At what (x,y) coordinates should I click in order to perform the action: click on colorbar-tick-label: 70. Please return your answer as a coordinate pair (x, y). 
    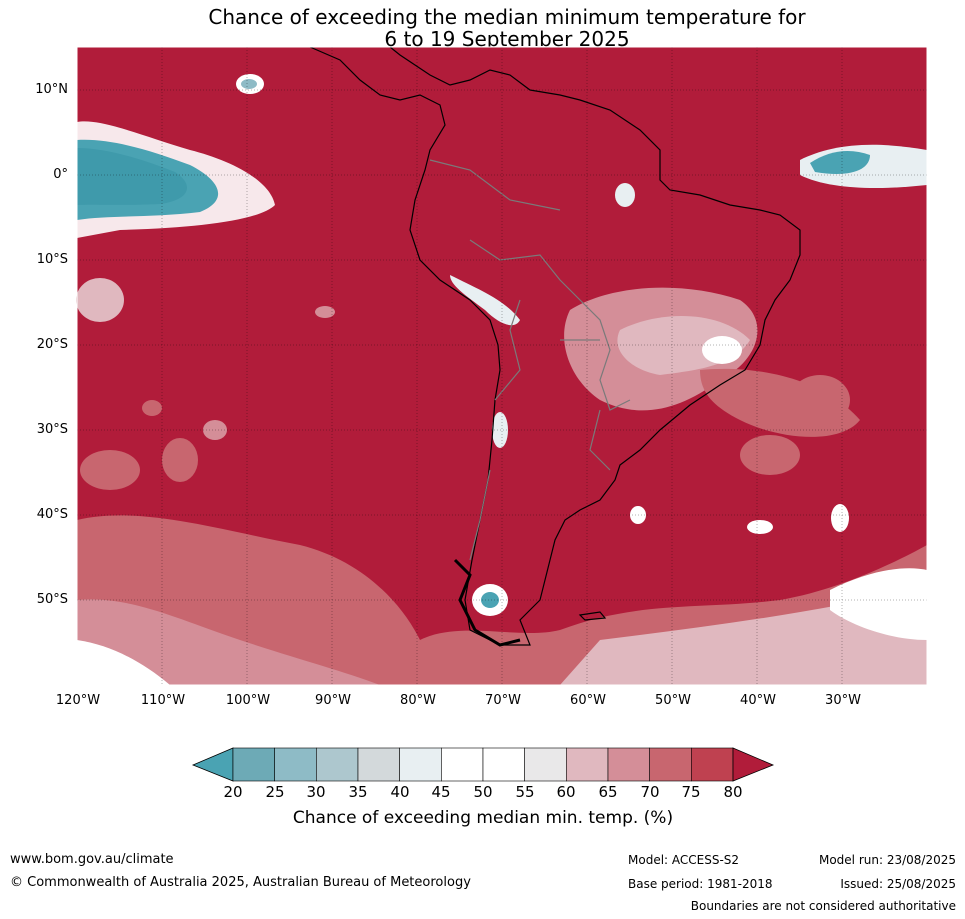
    Looking at the image, I should click on (650, 792).